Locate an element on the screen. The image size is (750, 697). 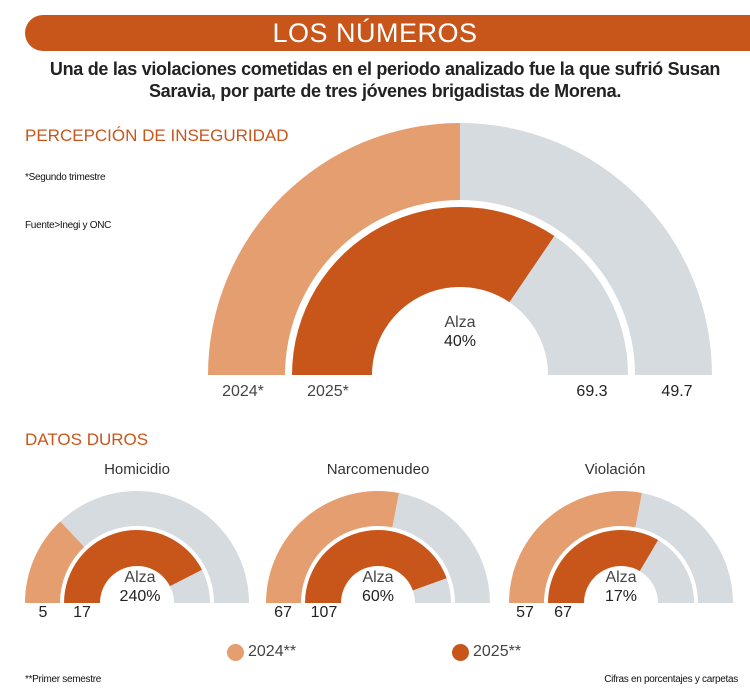
value-2024: 49.7 is located at coordinates (677, 391).